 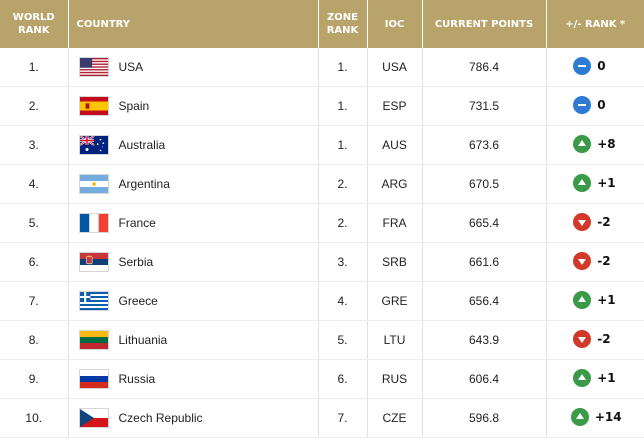 What do you see at coordinates (134, 106) in the screenshot?
I see `country-name: Spain` at bounding box center [134, 106].